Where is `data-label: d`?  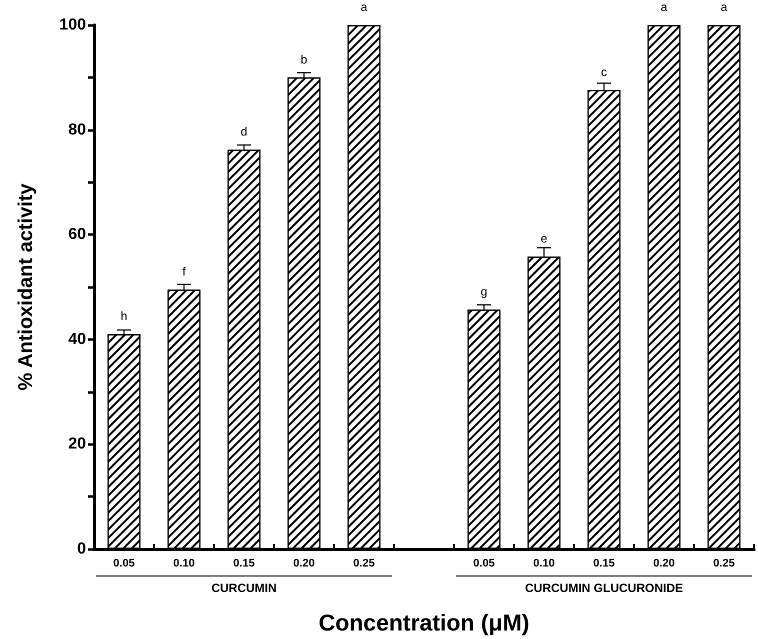 data-label: d is located at coordinates (244, 131).